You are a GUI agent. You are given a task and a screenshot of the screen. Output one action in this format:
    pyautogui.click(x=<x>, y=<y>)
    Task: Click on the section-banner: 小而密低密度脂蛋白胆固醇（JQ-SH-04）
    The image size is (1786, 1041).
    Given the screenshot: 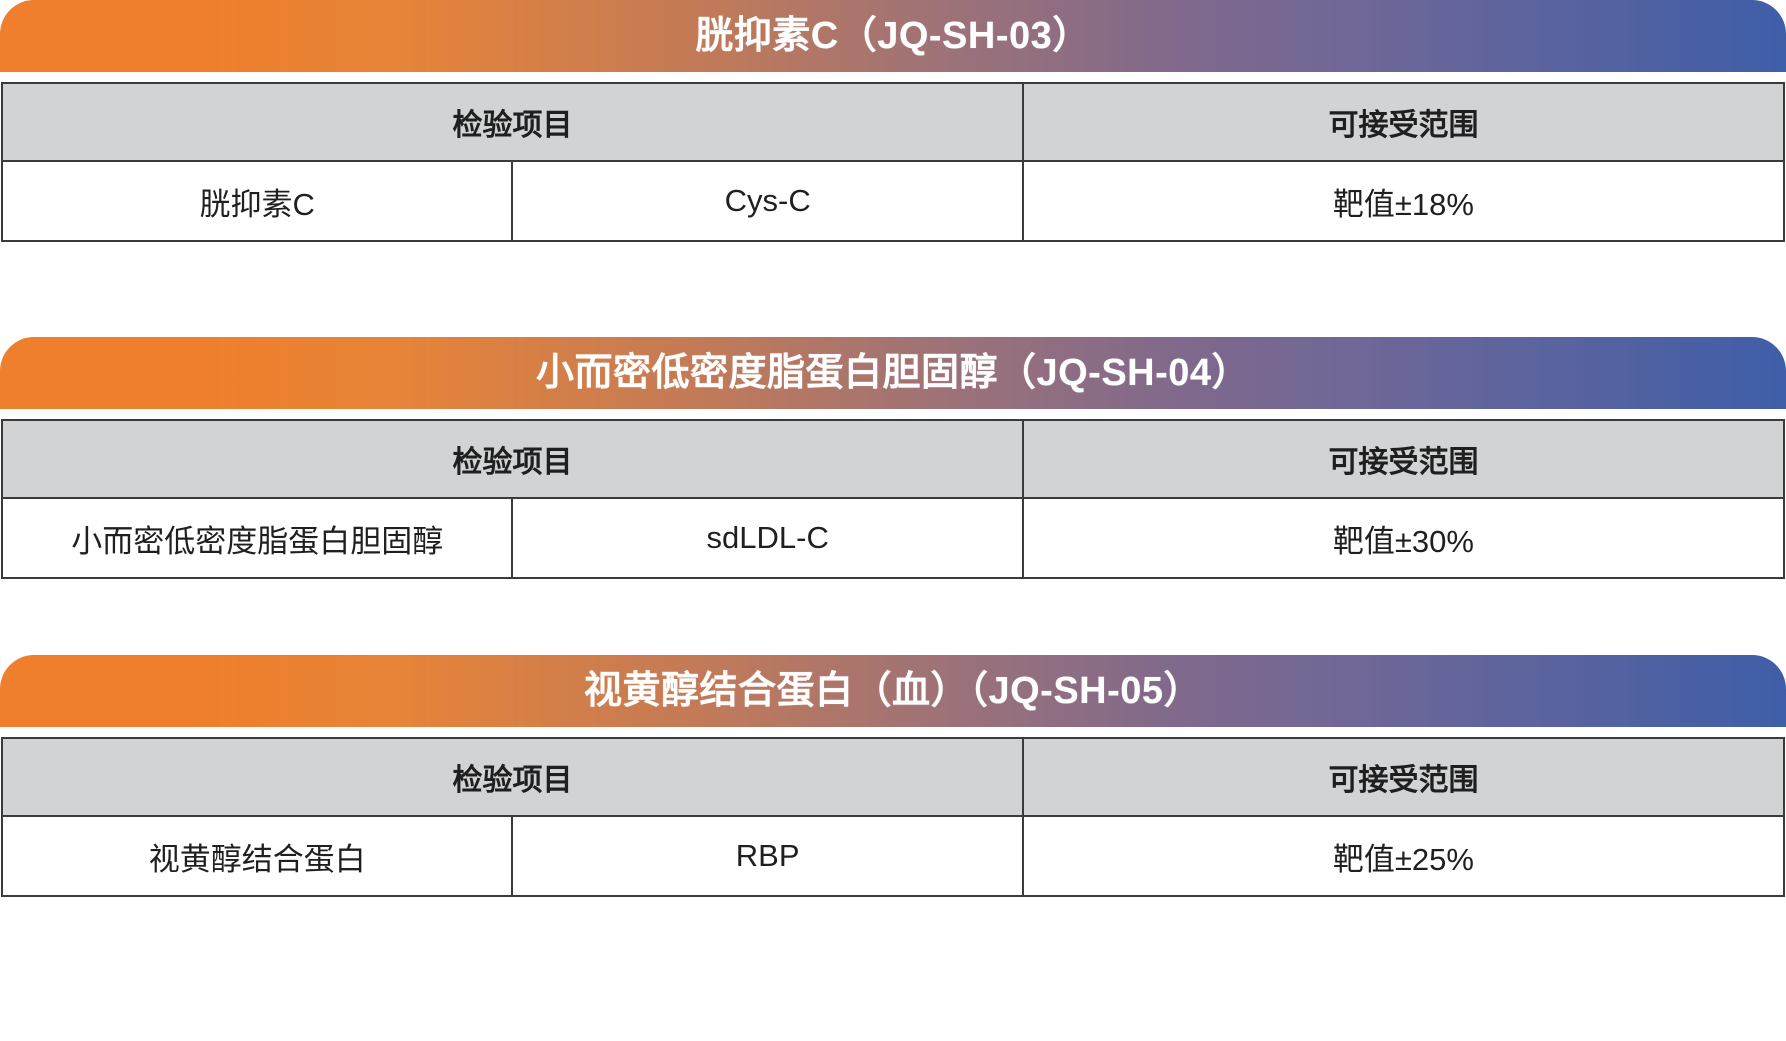 What is the action you would take?
    pyautogui.click(x=893, y=373)
    